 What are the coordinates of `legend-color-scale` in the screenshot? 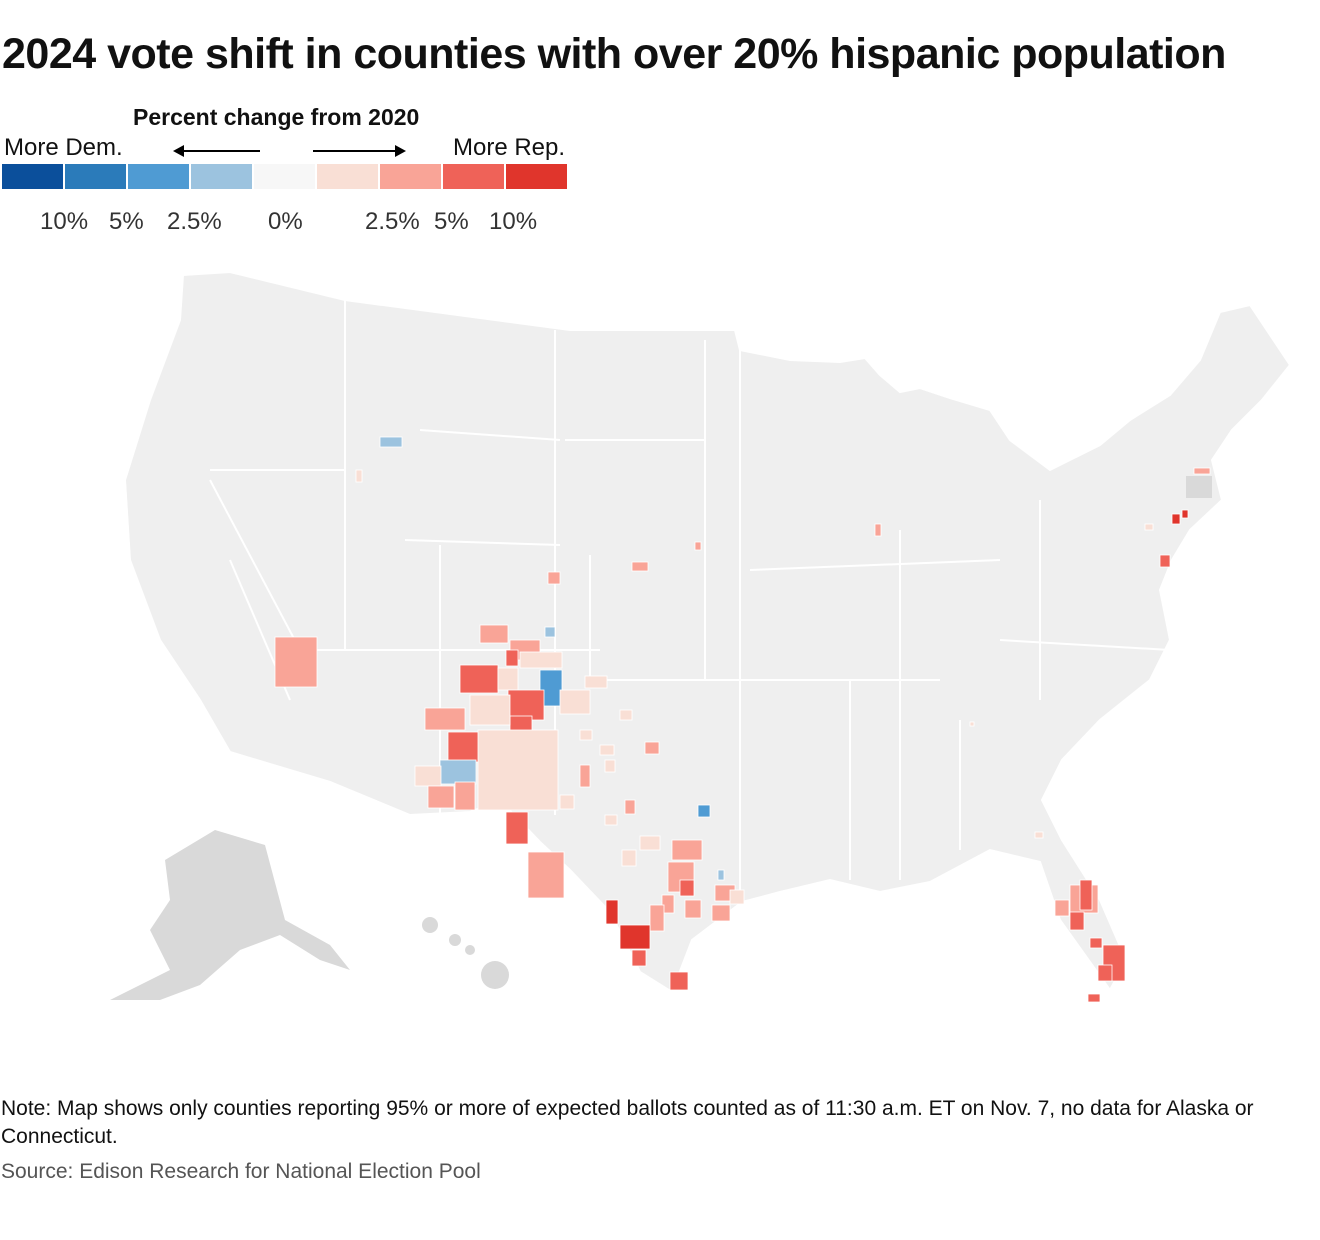 It's located at (284, 176).